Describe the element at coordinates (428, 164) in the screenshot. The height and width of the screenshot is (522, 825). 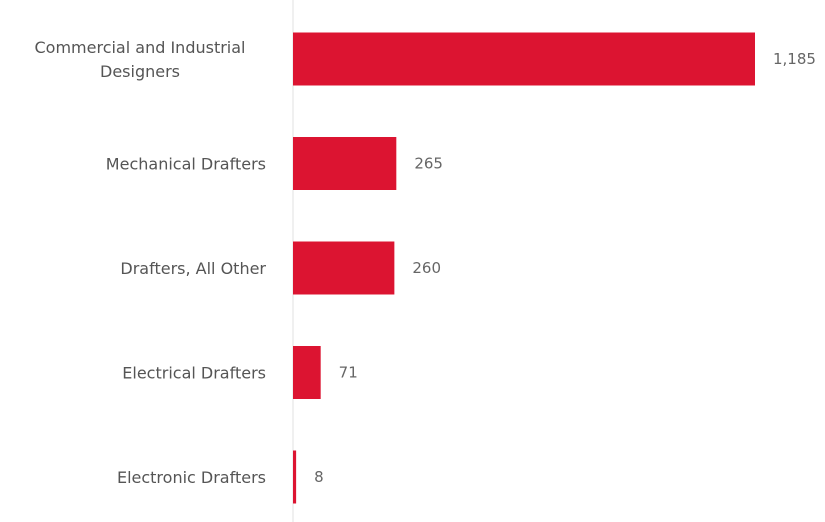
I see `value-label-2: 265` at that location.